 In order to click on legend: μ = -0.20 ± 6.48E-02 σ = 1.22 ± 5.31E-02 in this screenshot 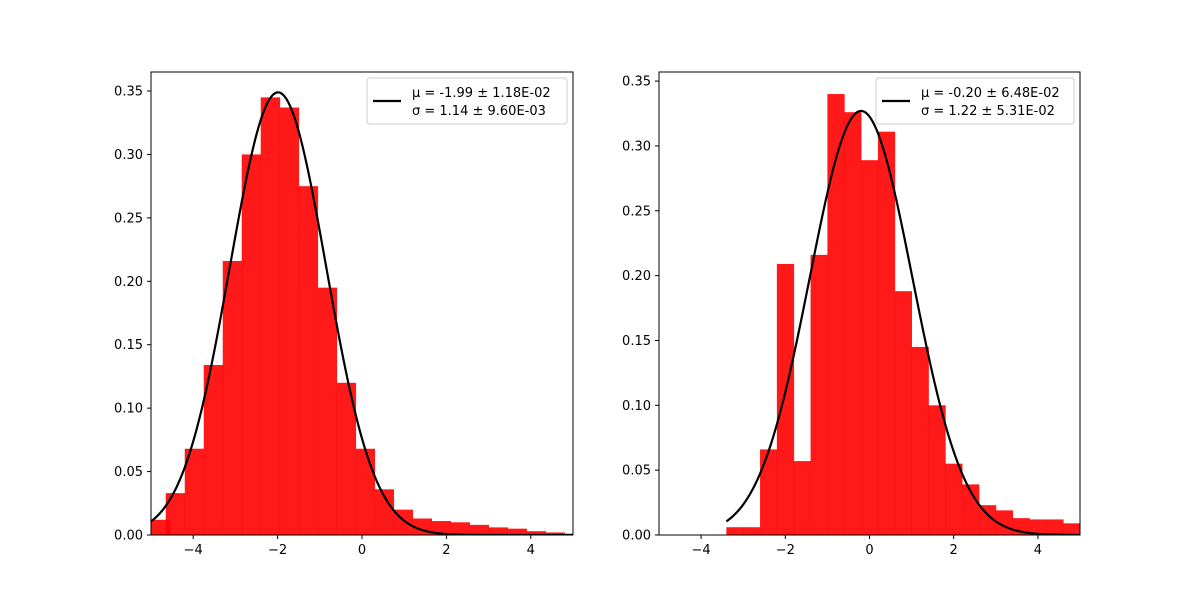, I will do `click(975, 101)`.